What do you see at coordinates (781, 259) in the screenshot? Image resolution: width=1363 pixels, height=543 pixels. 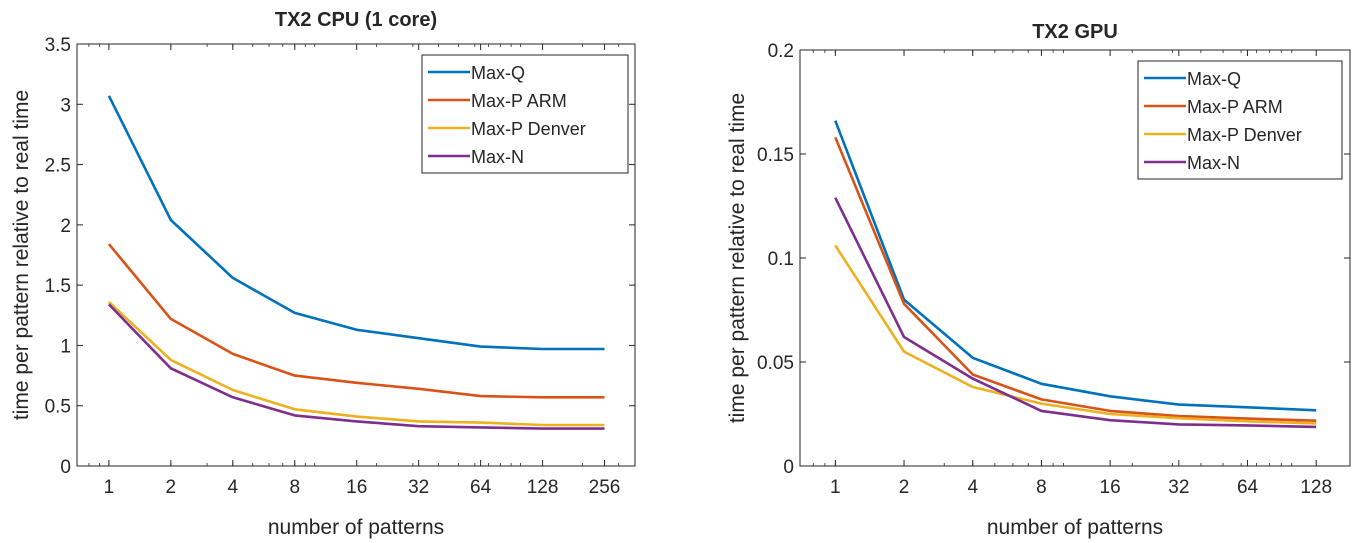 I see `y-tick-label: 0.1` at bounding box center [781, 259].